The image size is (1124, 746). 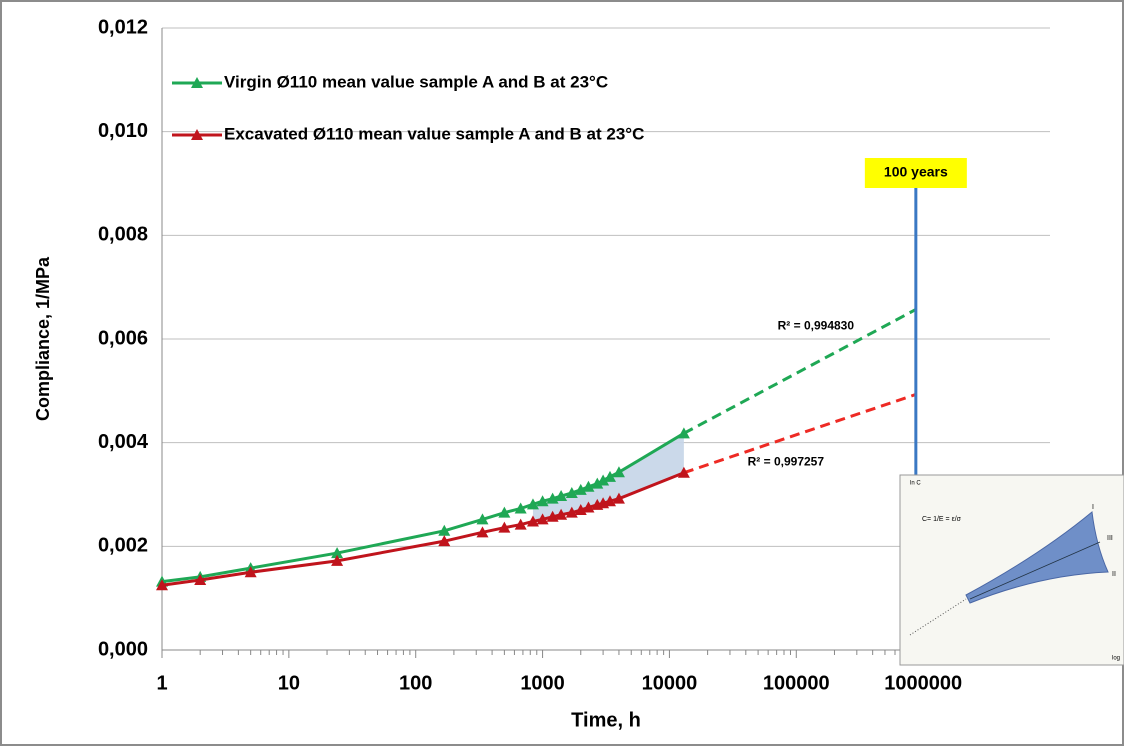 What do you see at coordinates (123, 442) in the screenshot?
I see `y-tick-label: 0,004` at bounding box center [123, 442].